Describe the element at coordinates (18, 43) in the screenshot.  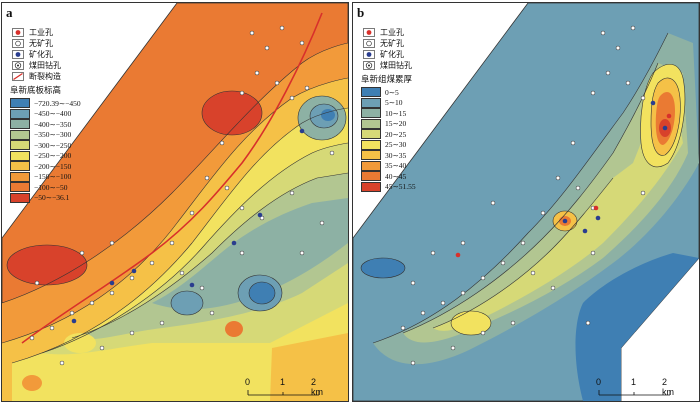
I see `open-dot-circle-icon` at that location.